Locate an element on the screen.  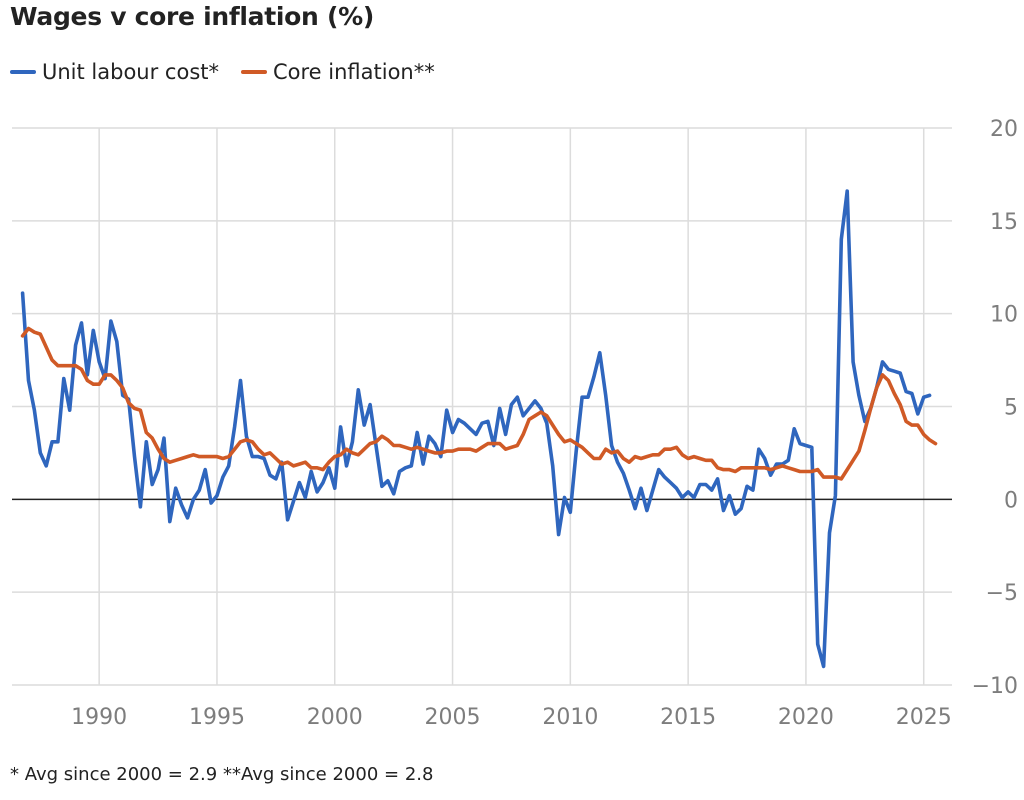
y-tick-label: 5 is located at coordinates (1011, 408).